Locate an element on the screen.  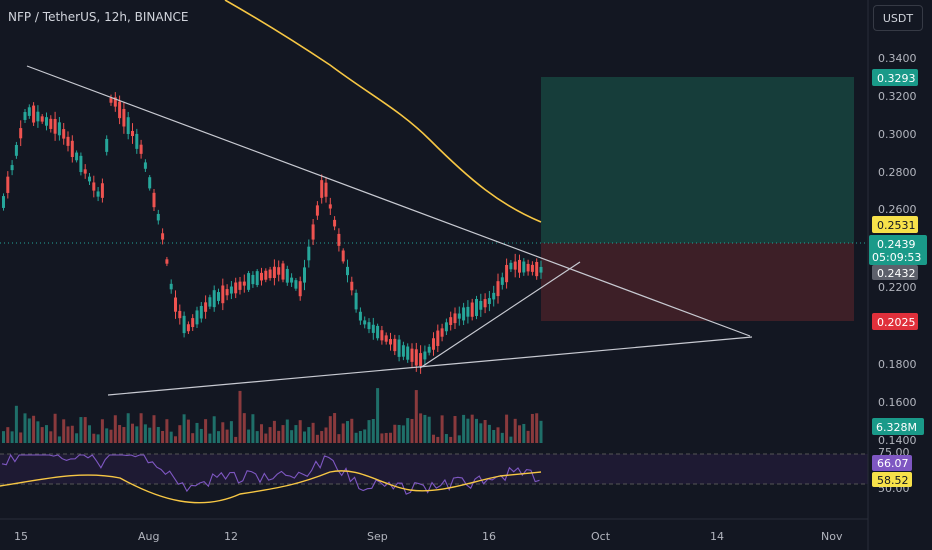
time-tick: Sep is located at coordinates (377, 536).